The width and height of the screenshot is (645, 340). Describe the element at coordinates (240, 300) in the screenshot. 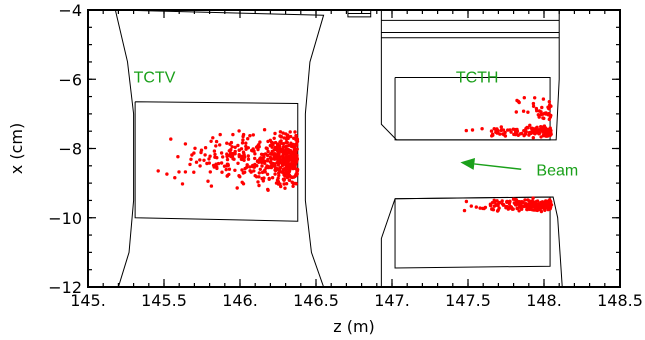

I see `x-tick-label: 146.` at that location.